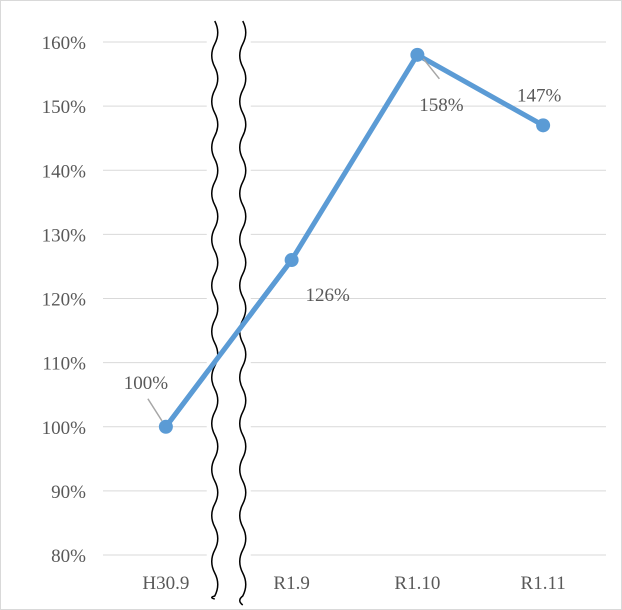 The image size is (622, 610). What do you see at coordinates (64, 364) in the screenshot?
I see `y-tick-label: 110%` at bounding box center [64, 364].